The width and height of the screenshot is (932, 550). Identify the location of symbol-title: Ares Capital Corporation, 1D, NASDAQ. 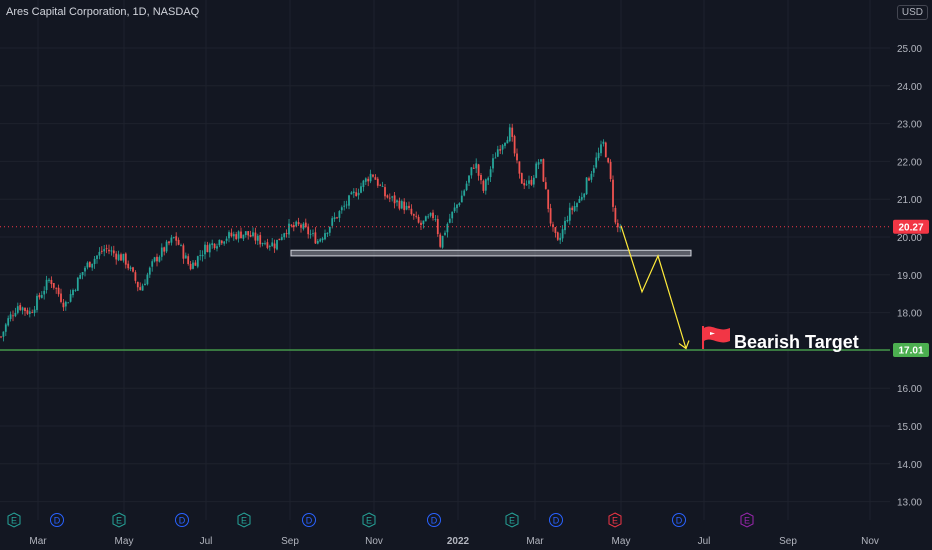
(103, 12).